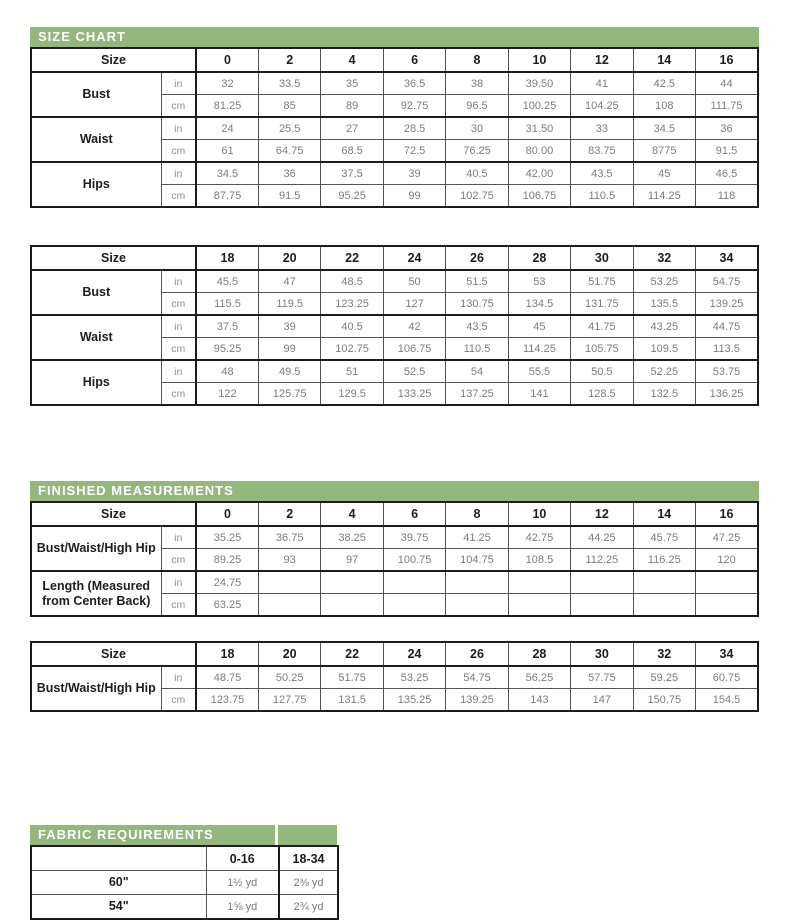  I want to click on size-column-header: 34, so click(727, 258).